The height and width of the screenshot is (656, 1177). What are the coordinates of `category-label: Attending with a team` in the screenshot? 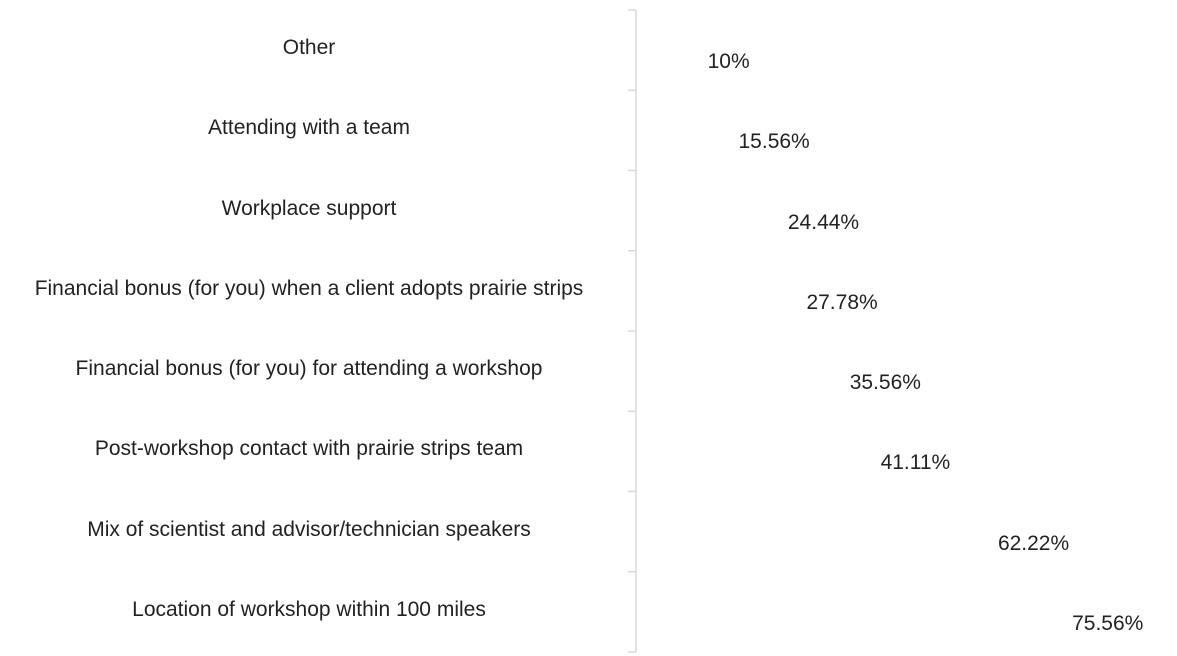 It's located at (309, 128).